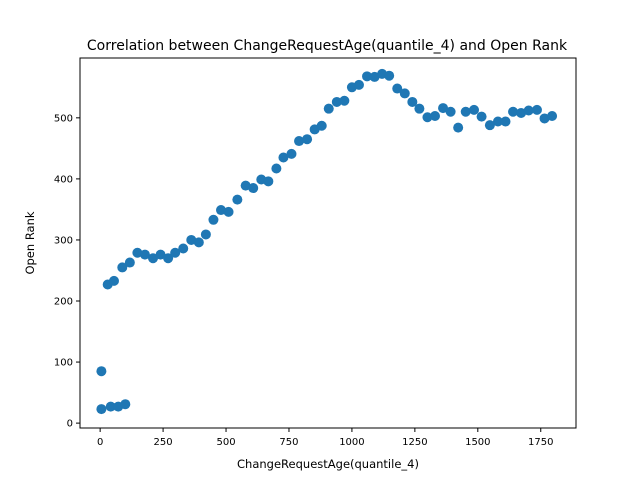 Image resolution: width=640 pixels, height=480 pixels. I want to click on y-tick-label: 400, so click(63, 179).